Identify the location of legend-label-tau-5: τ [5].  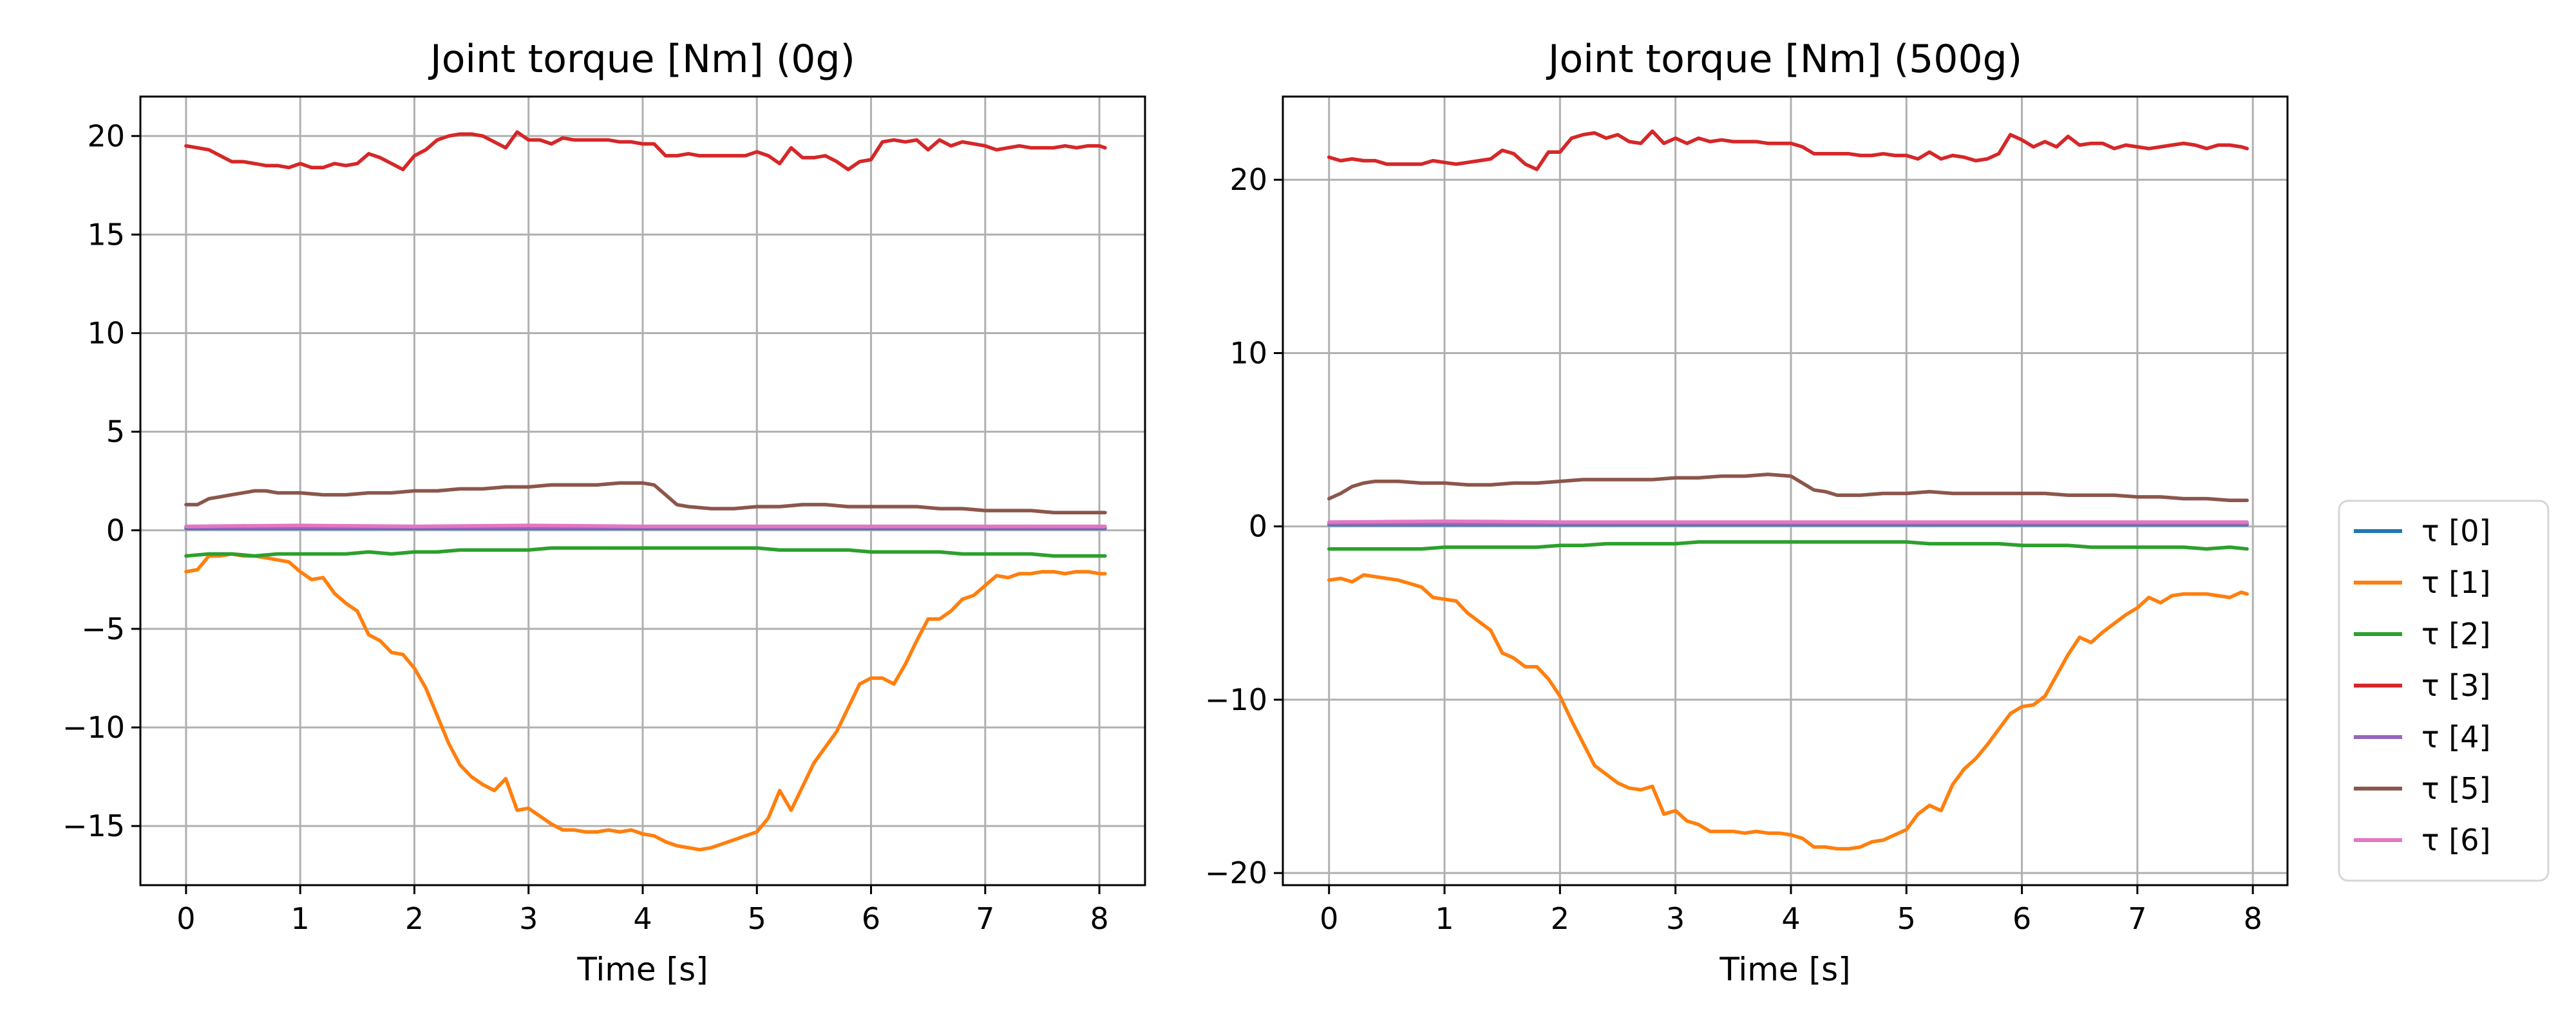
(2456, 788).